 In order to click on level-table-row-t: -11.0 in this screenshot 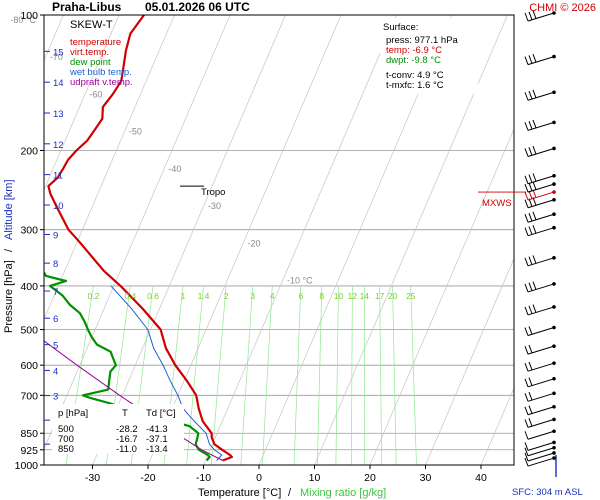, I will do `click(126, 449)`.